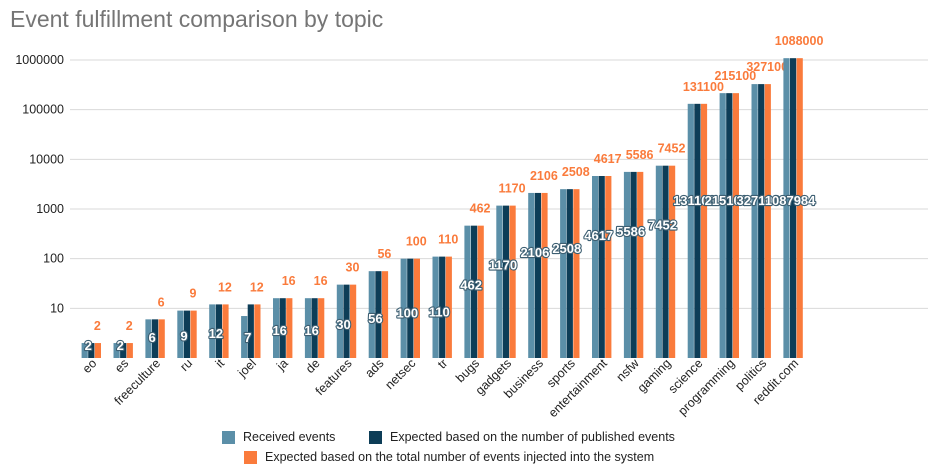  Describe the element at coordinates (662, 225) in the screenshot. I see `data-label-received: 7452` at that location.